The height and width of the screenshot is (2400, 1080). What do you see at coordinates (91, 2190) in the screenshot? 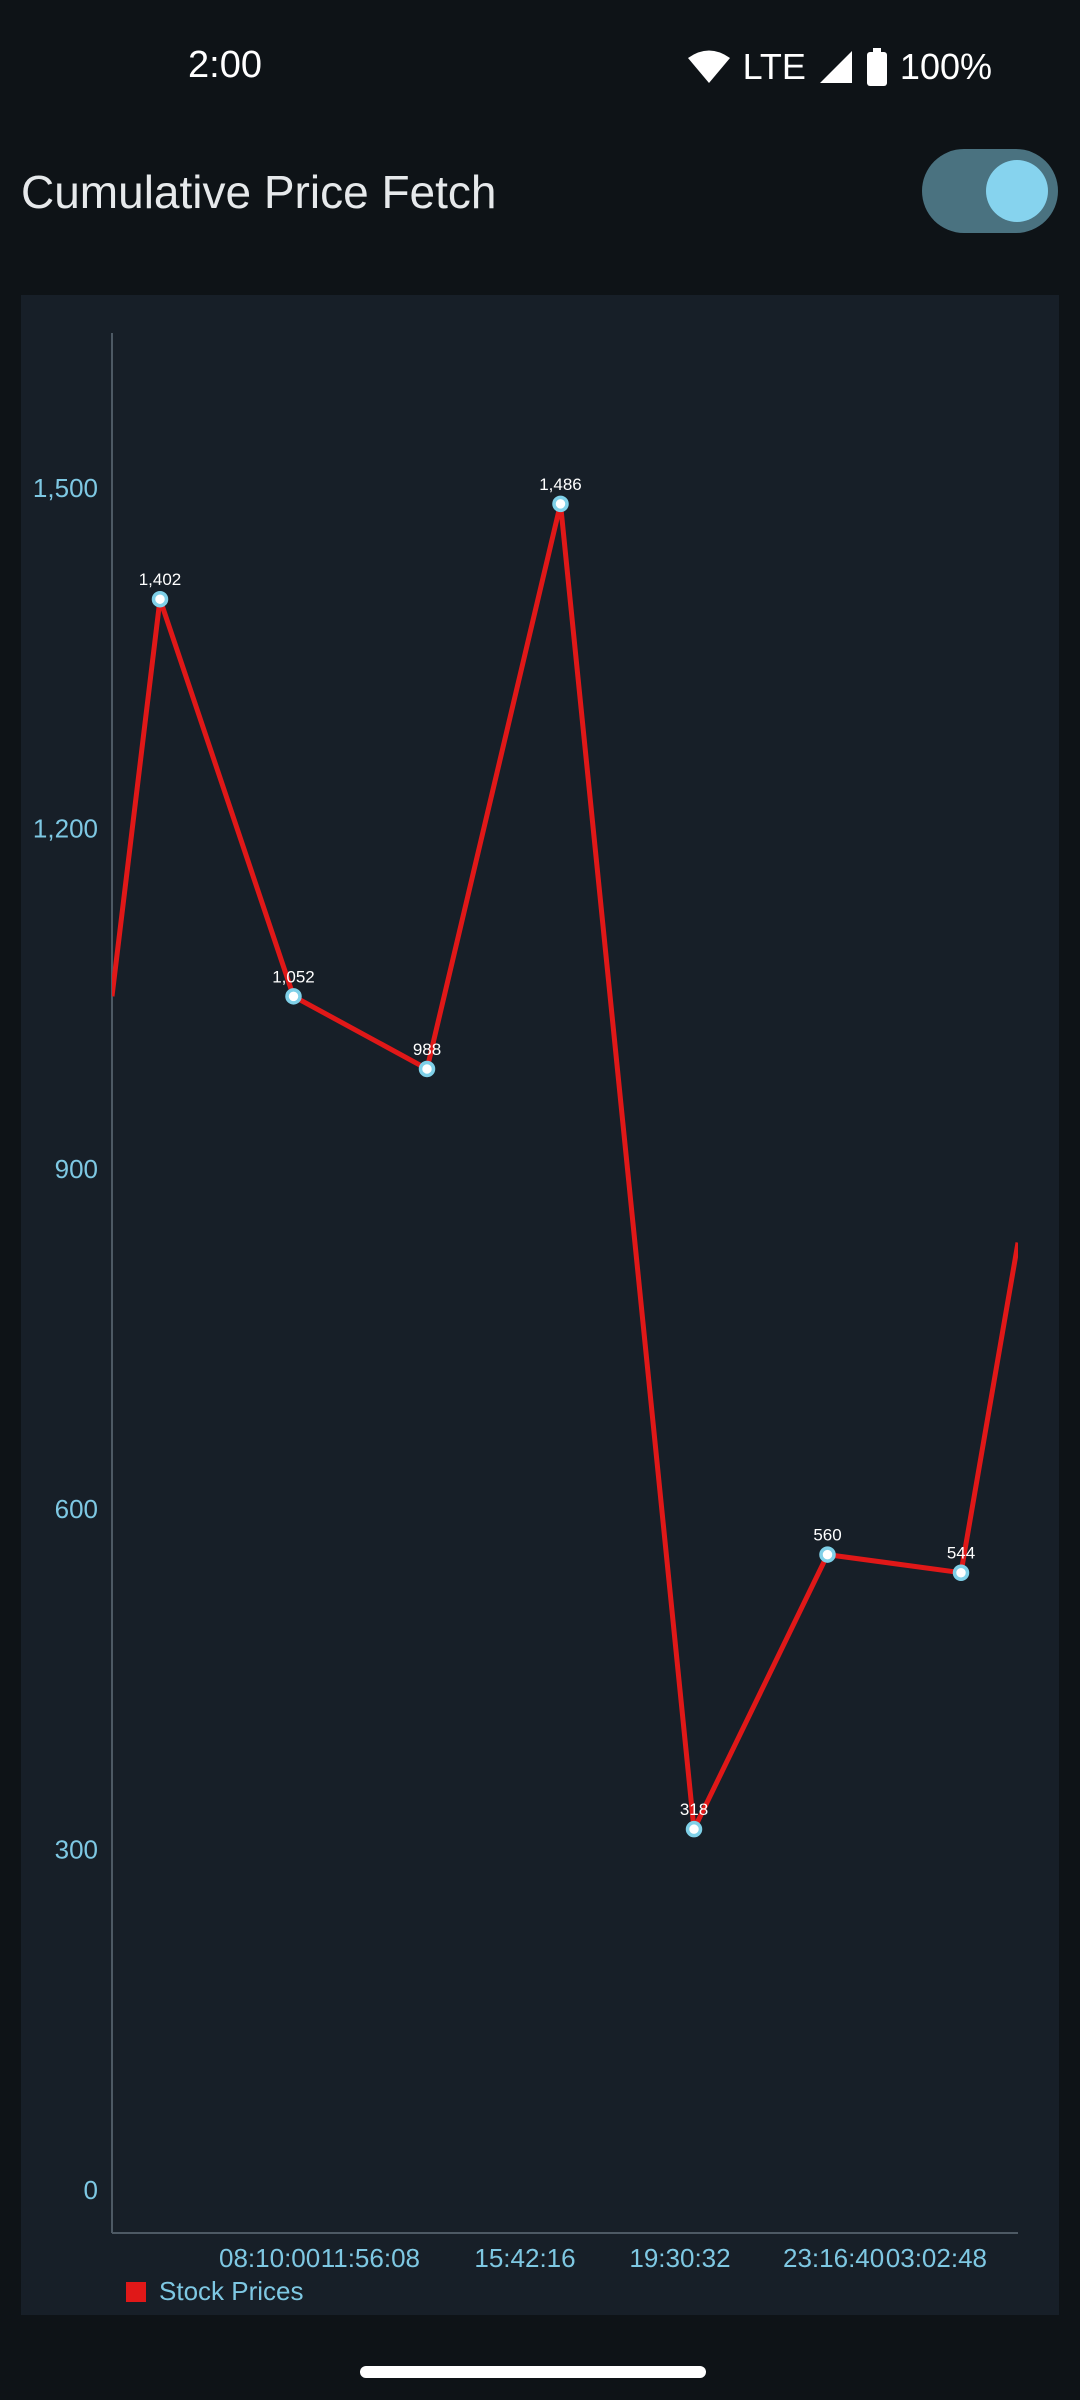
I see `y-tick-label: 0` at bounding box center [91, 2190].